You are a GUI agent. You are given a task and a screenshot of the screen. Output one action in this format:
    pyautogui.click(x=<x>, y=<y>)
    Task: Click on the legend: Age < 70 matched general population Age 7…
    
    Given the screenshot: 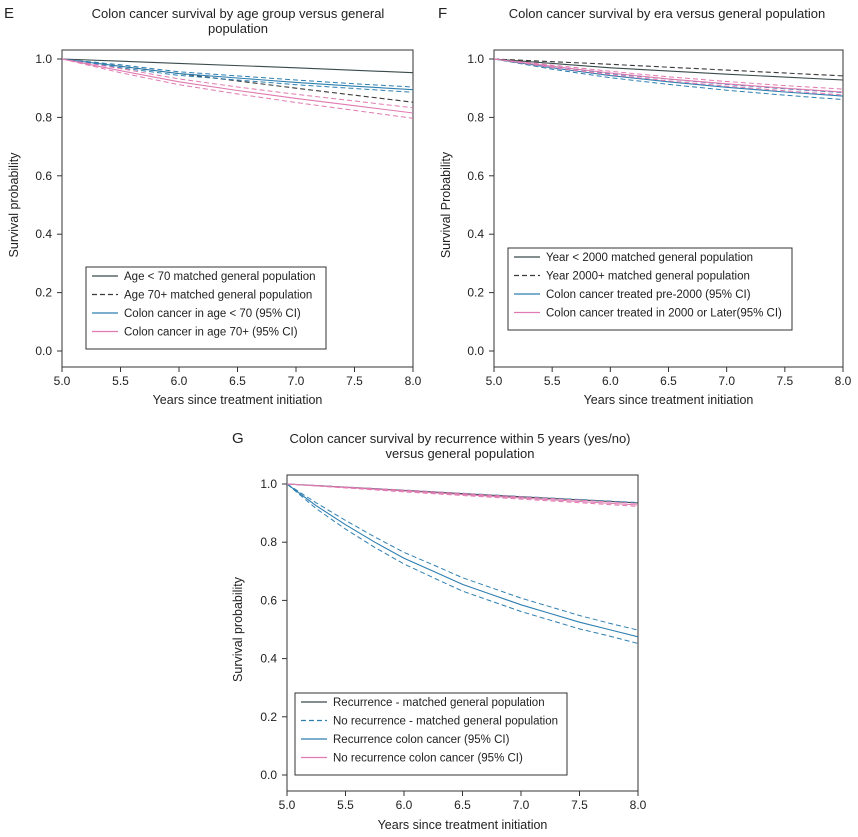 What is the action you would take?
    pyautogui.click(x=206, y=308)
    